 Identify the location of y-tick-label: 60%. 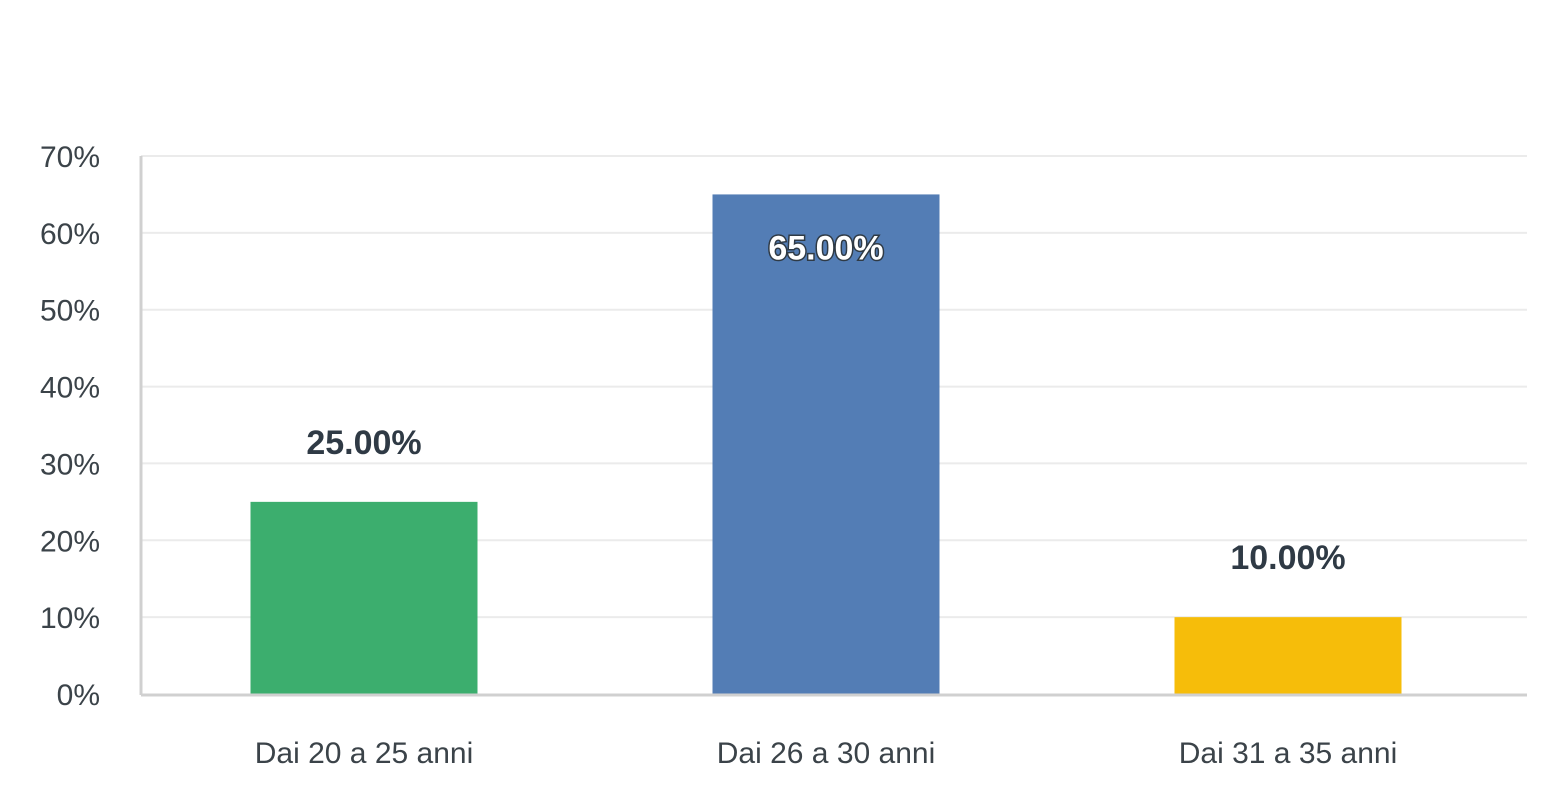
(70, 234).